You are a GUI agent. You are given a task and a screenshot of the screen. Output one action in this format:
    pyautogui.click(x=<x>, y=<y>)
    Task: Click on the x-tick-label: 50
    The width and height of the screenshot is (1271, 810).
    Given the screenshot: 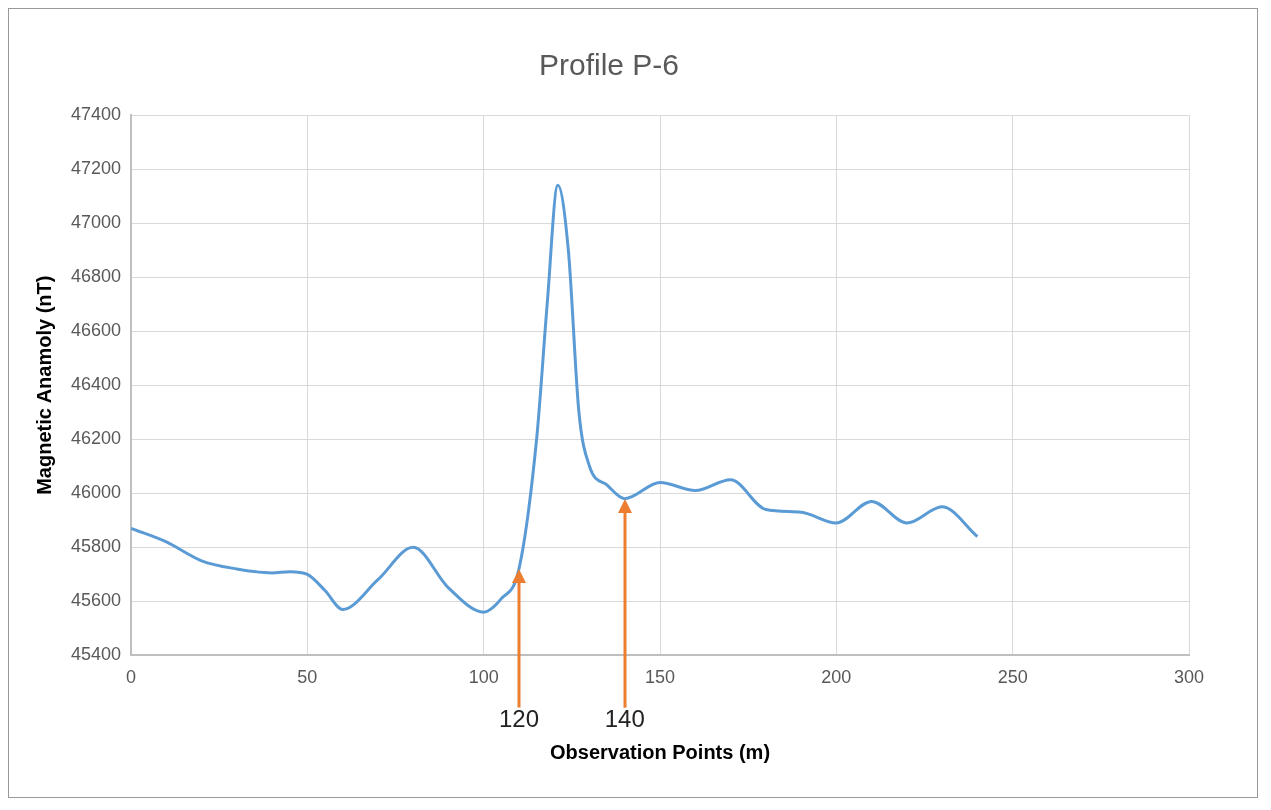 What is the action you would take?
    pyautogui.click(x=307, y=677)
    